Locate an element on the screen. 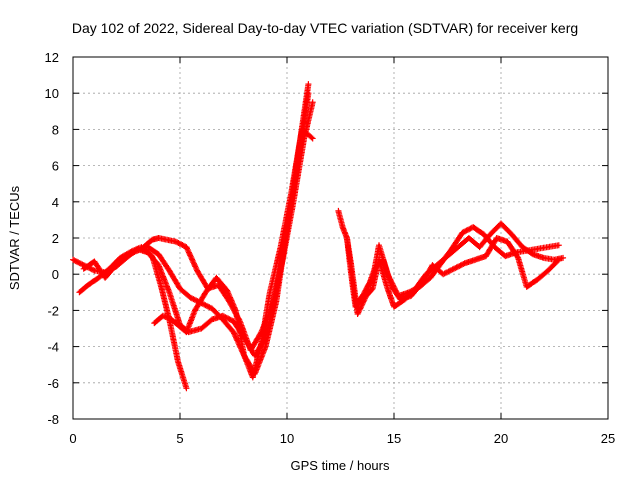 This screenshot has width=640, height=480. y-tick-label: 0 is located at coordinates (55, 274).